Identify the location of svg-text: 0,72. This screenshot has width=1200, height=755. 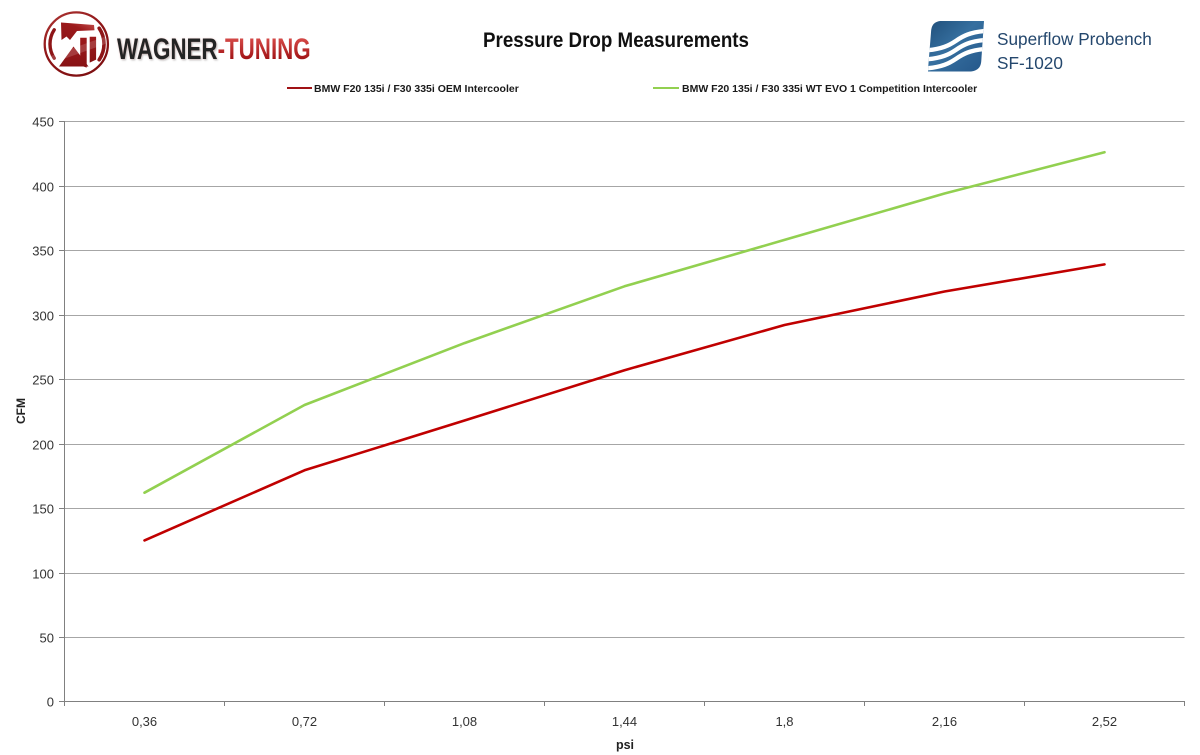
(304, 721).